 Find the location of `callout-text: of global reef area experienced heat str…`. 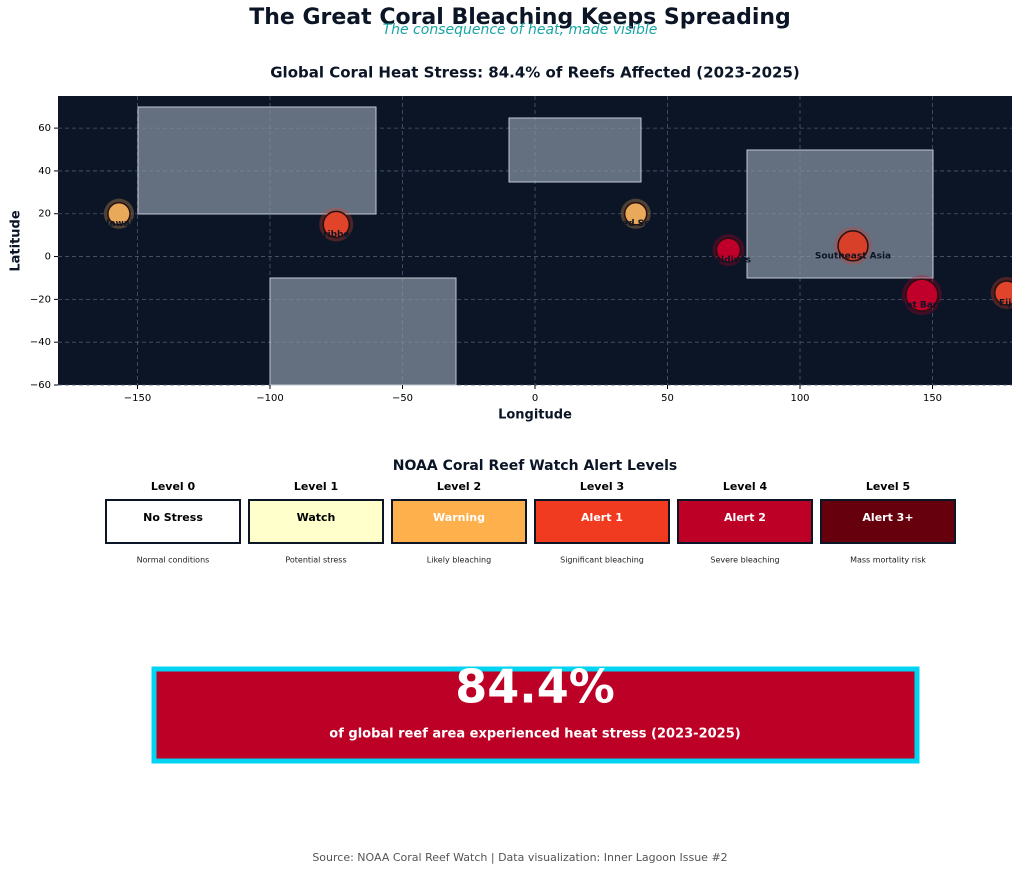

callout-text: of global reef area experienced heat str… is located at coordinates (534, 734).